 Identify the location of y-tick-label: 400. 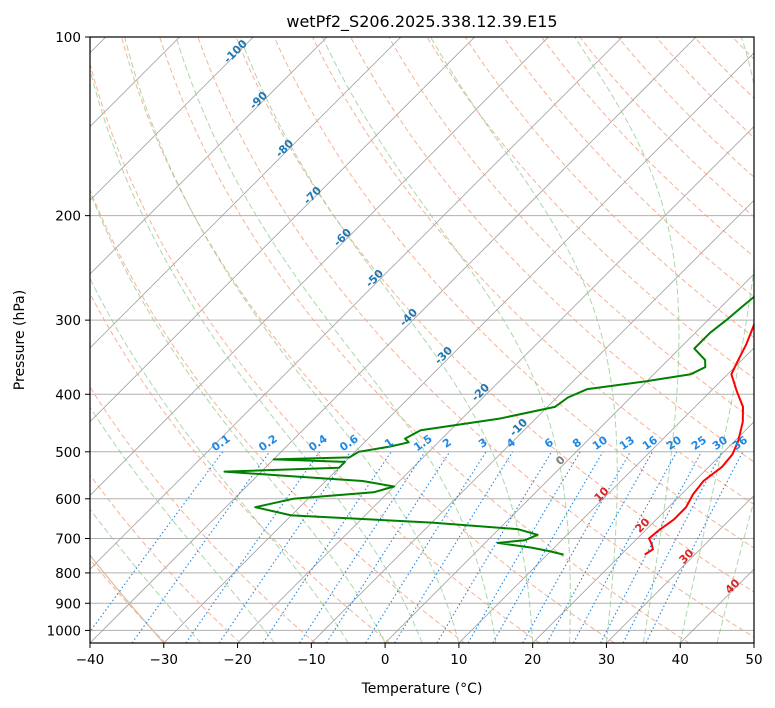
(68, 395).